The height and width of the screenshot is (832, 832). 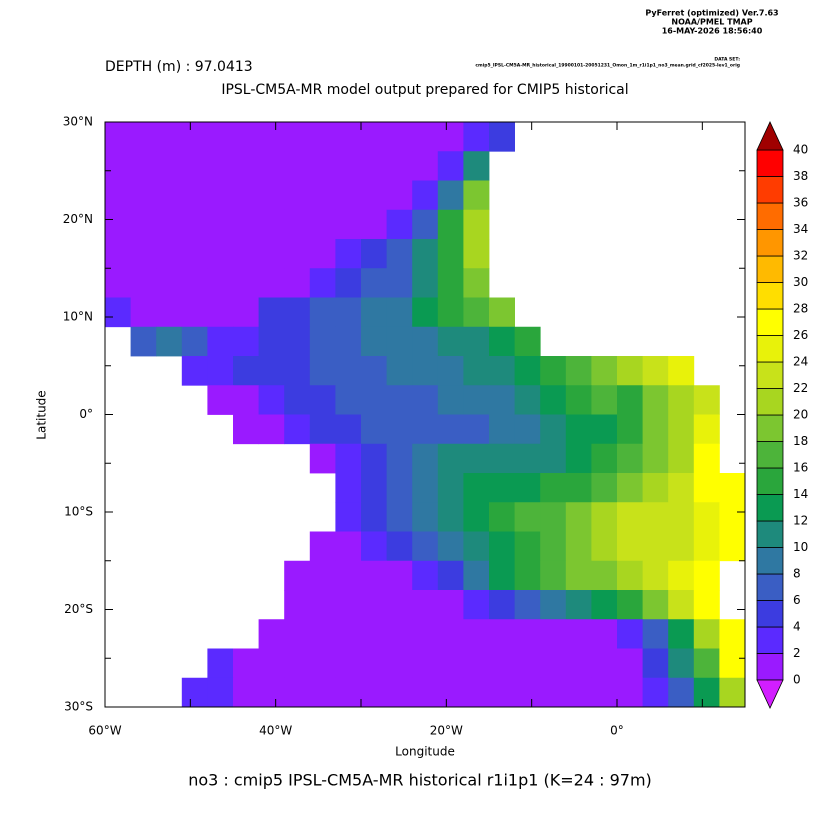 What do you see at coordinates (711, 13) in the screenshot?
I see `header-line: PyFerret (optimized) Ver.7.63` at bounding box center [711, 13].